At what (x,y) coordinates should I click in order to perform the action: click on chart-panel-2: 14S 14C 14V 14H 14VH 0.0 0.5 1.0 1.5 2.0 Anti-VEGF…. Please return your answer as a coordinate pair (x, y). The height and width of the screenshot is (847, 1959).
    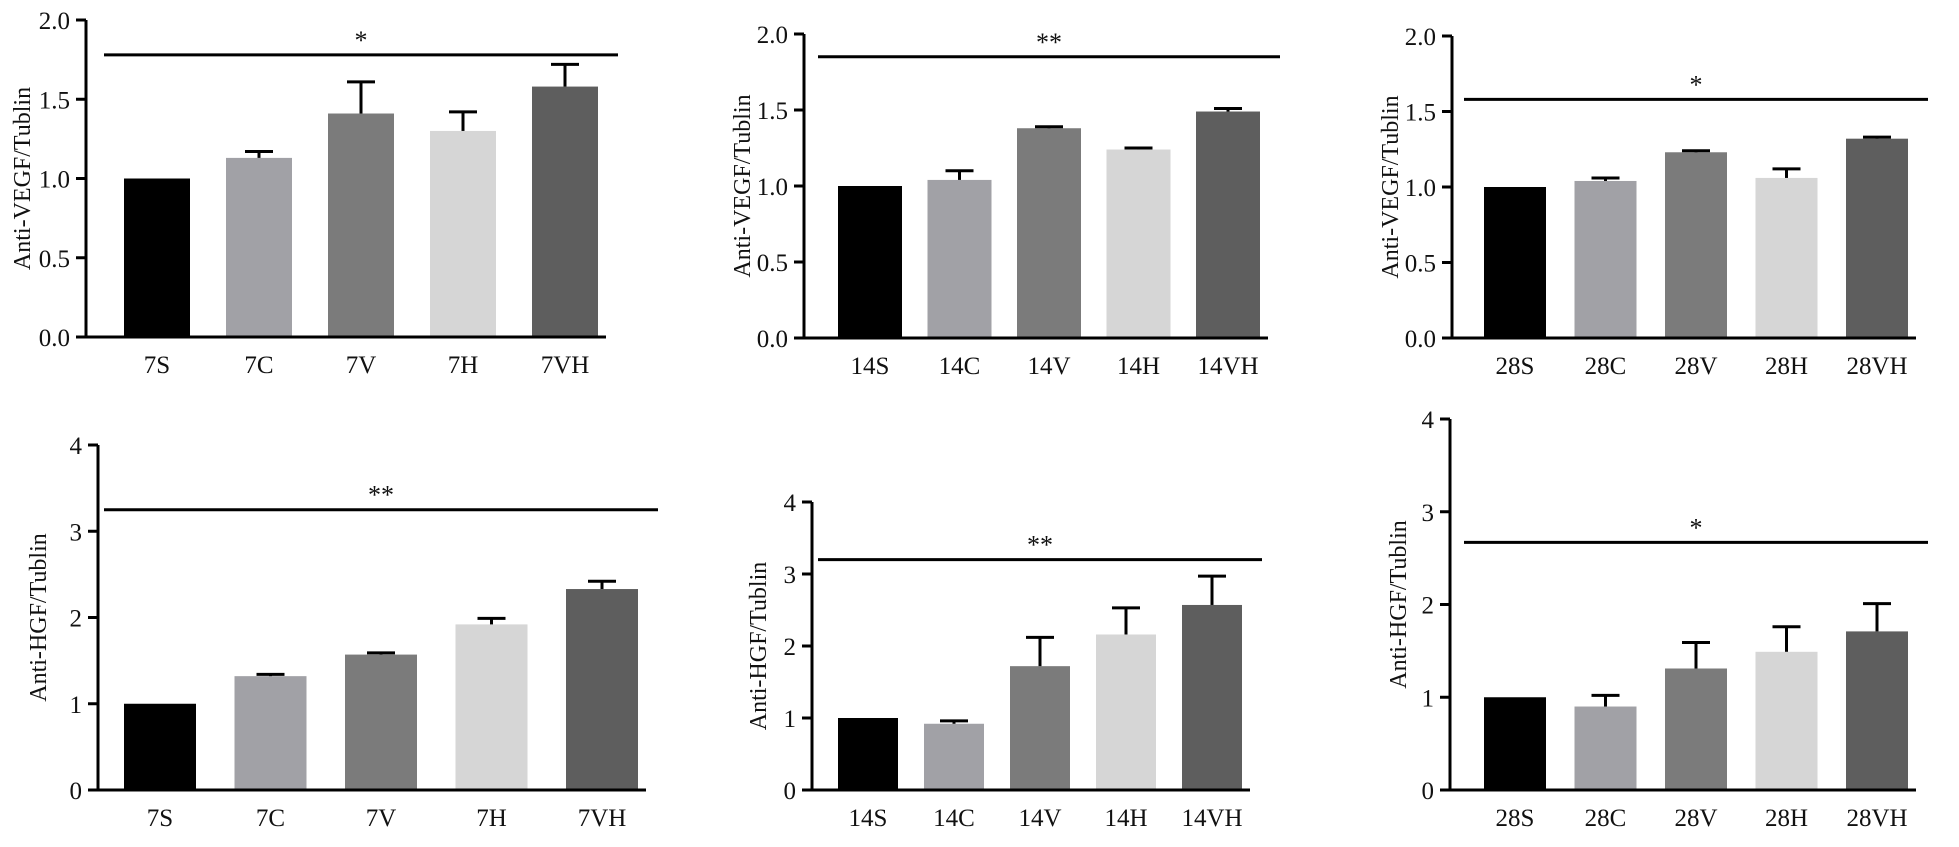
    Looking at the image, I should click on (1005, 201).